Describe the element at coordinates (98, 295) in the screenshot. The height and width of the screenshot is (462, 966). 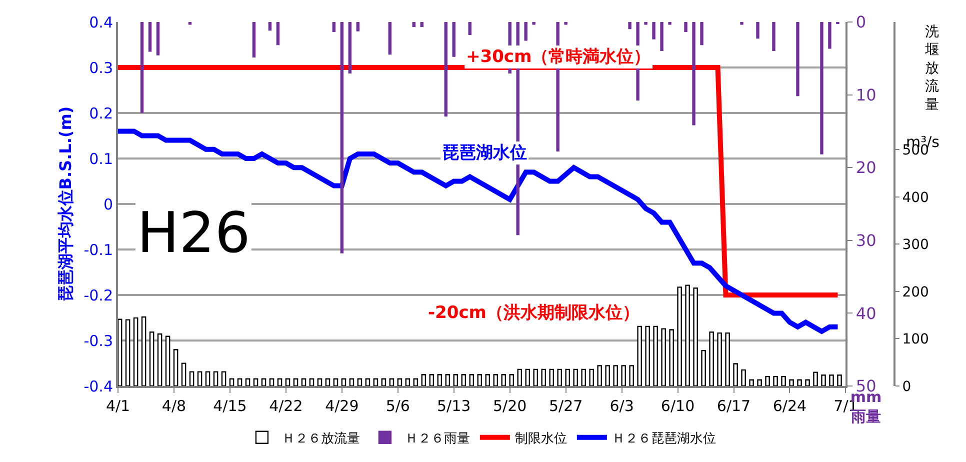
I see `y-tick-label: -0.2` at that location.